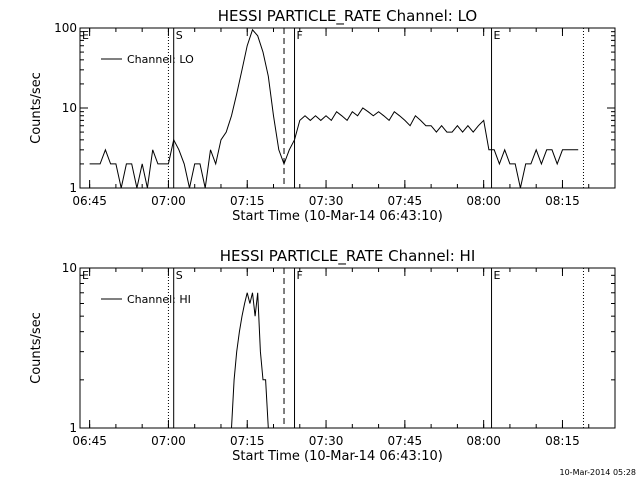 This screenshot has height=480, width=640. Describe the element at coordinates (250, 360) in the screenshot. I see `series-line` at that location.